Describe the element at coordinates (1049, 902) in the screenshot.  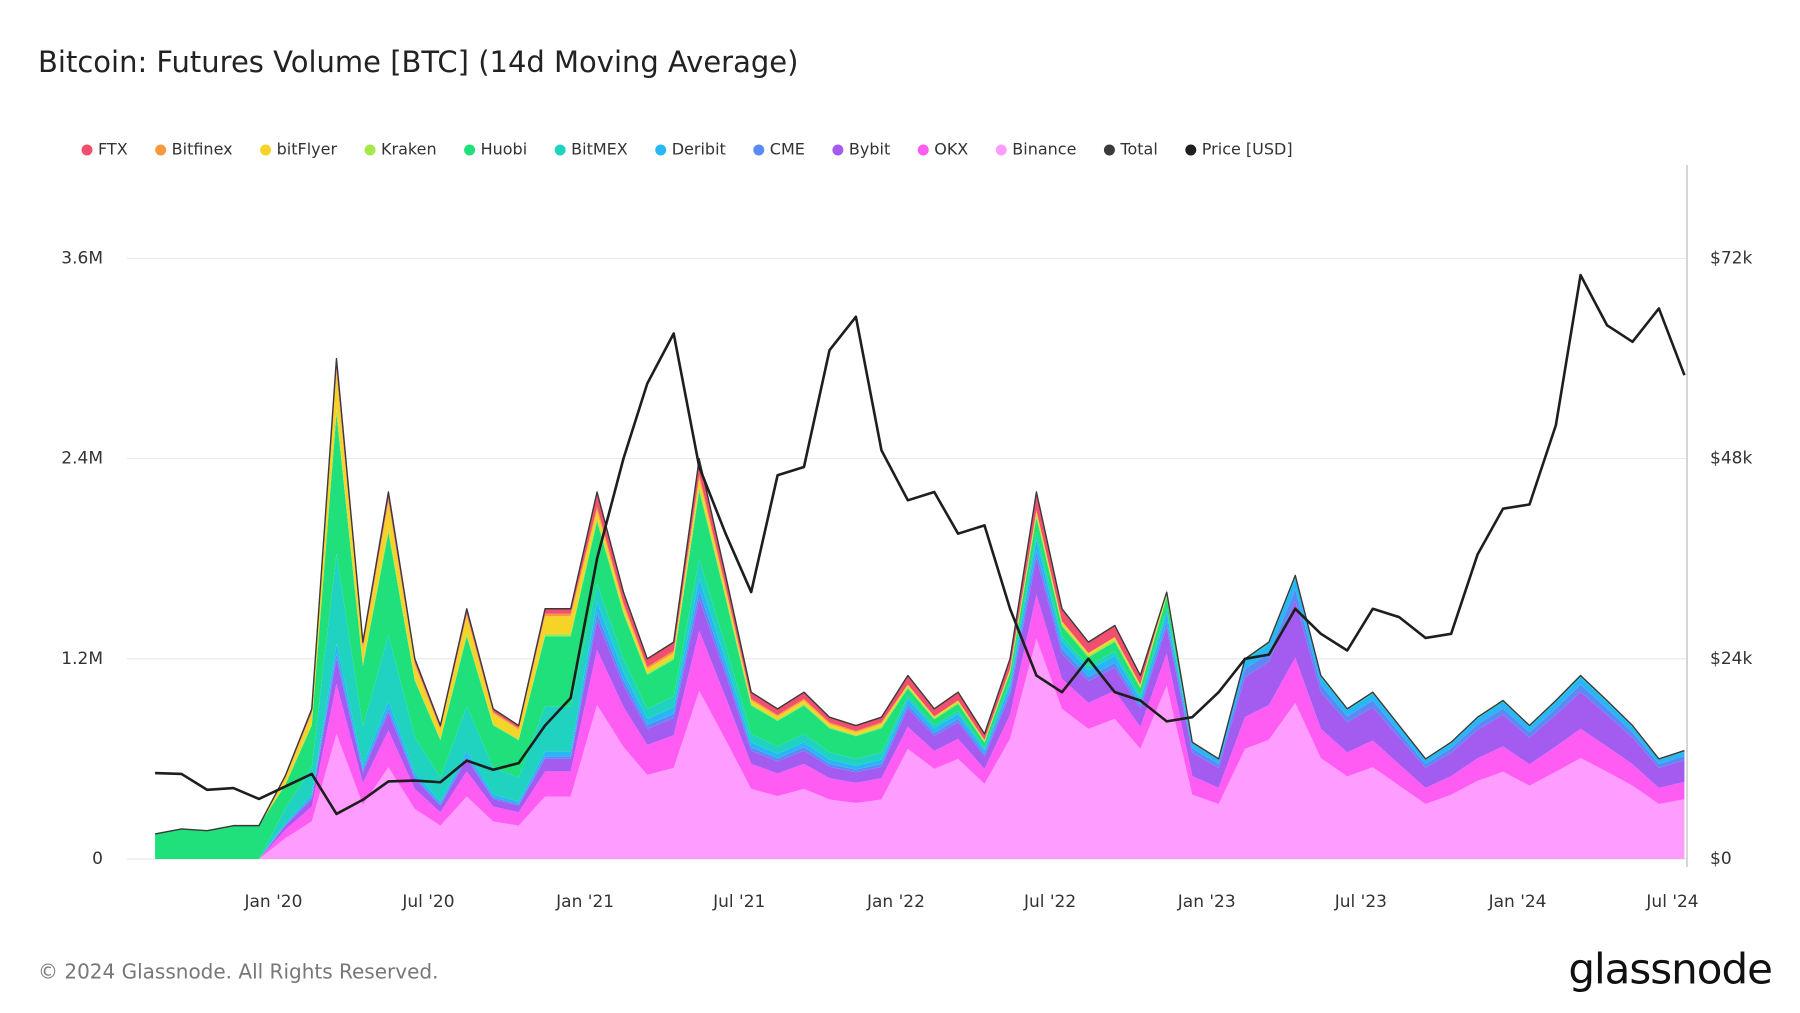
I see `x-tick-label: Jul '22` at that location.